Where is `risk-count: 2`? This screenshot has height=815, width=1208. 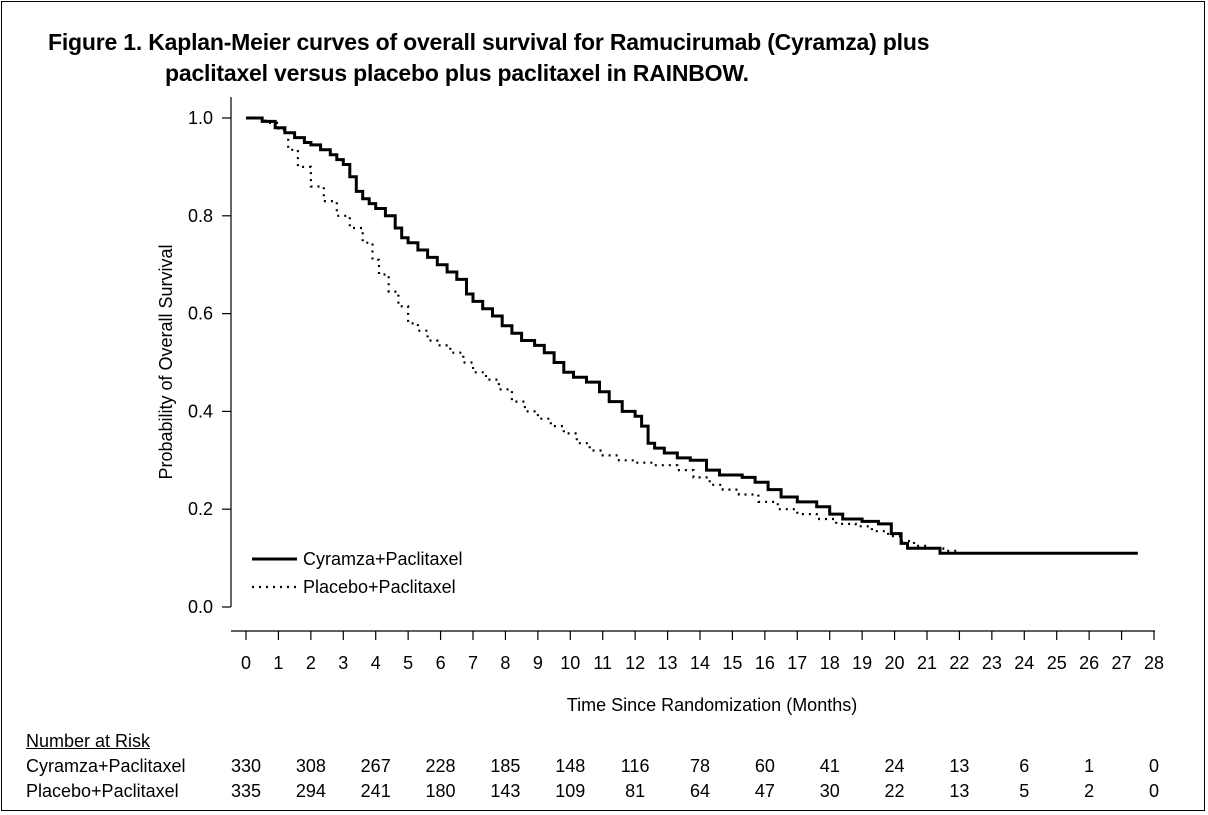
risk-count: 2 is located at coordinates (1089, 791).